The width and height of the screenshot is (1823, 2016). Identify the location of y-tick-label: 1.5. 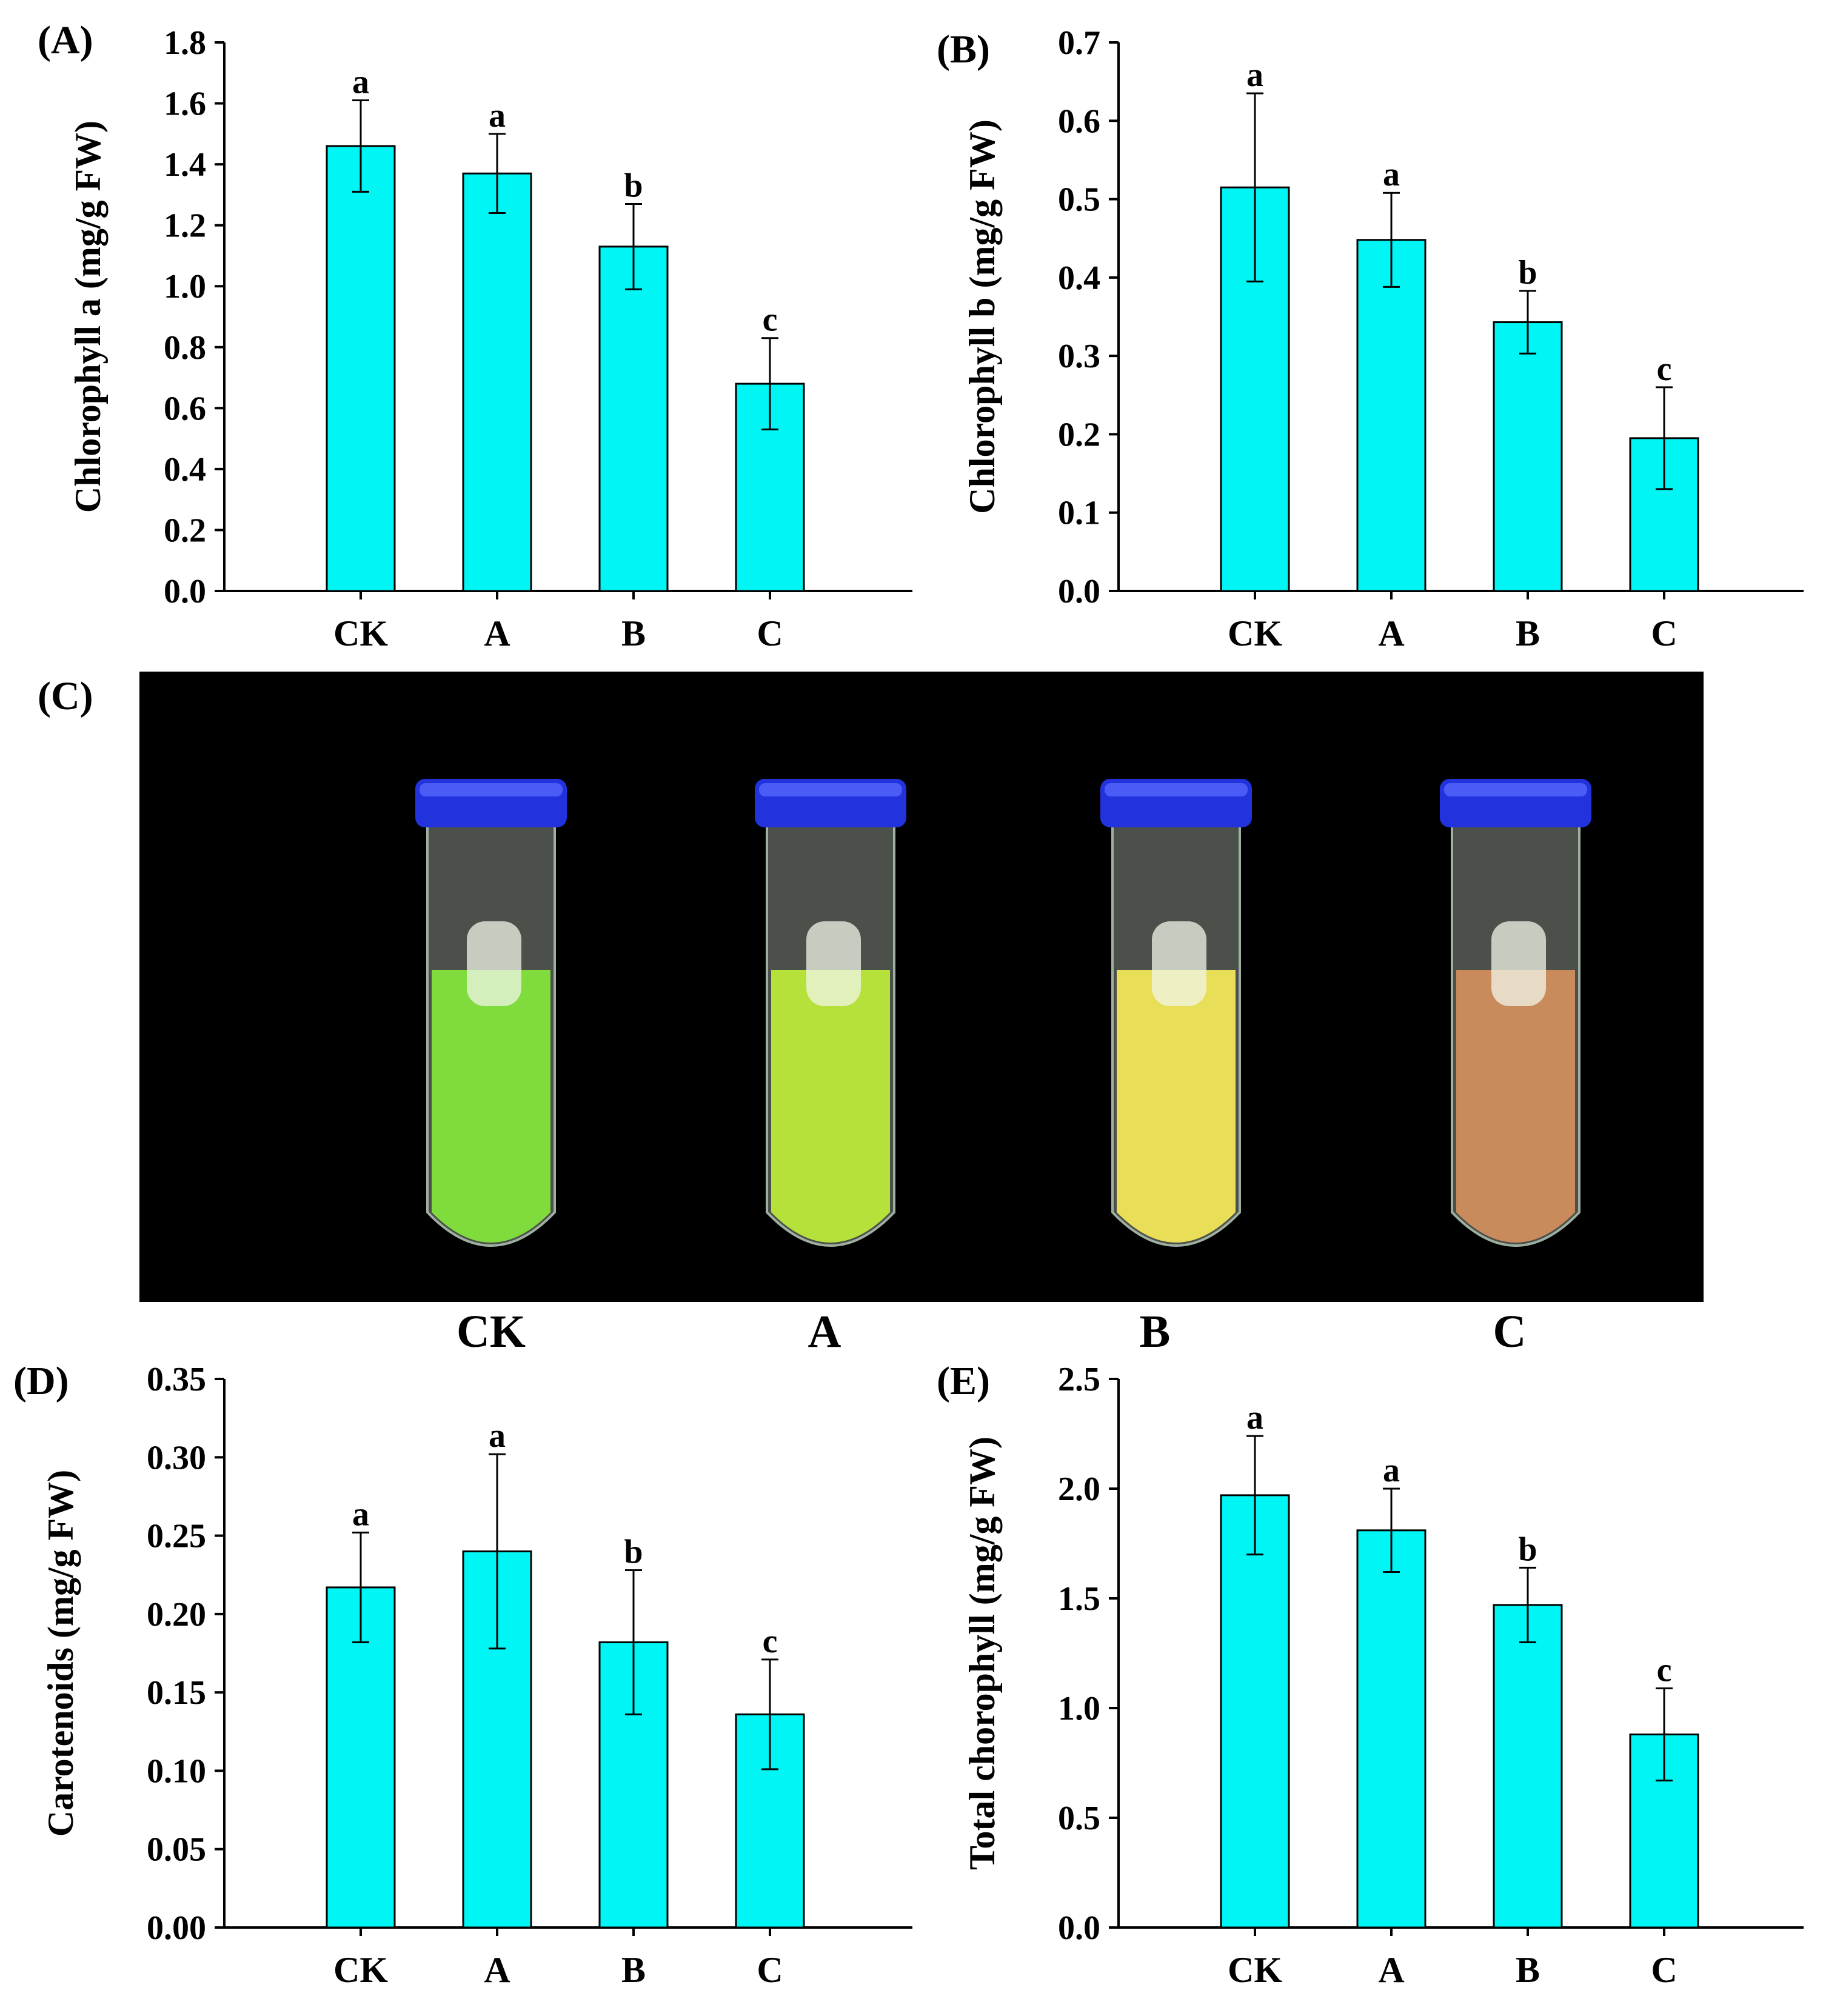
(1079, 1599).